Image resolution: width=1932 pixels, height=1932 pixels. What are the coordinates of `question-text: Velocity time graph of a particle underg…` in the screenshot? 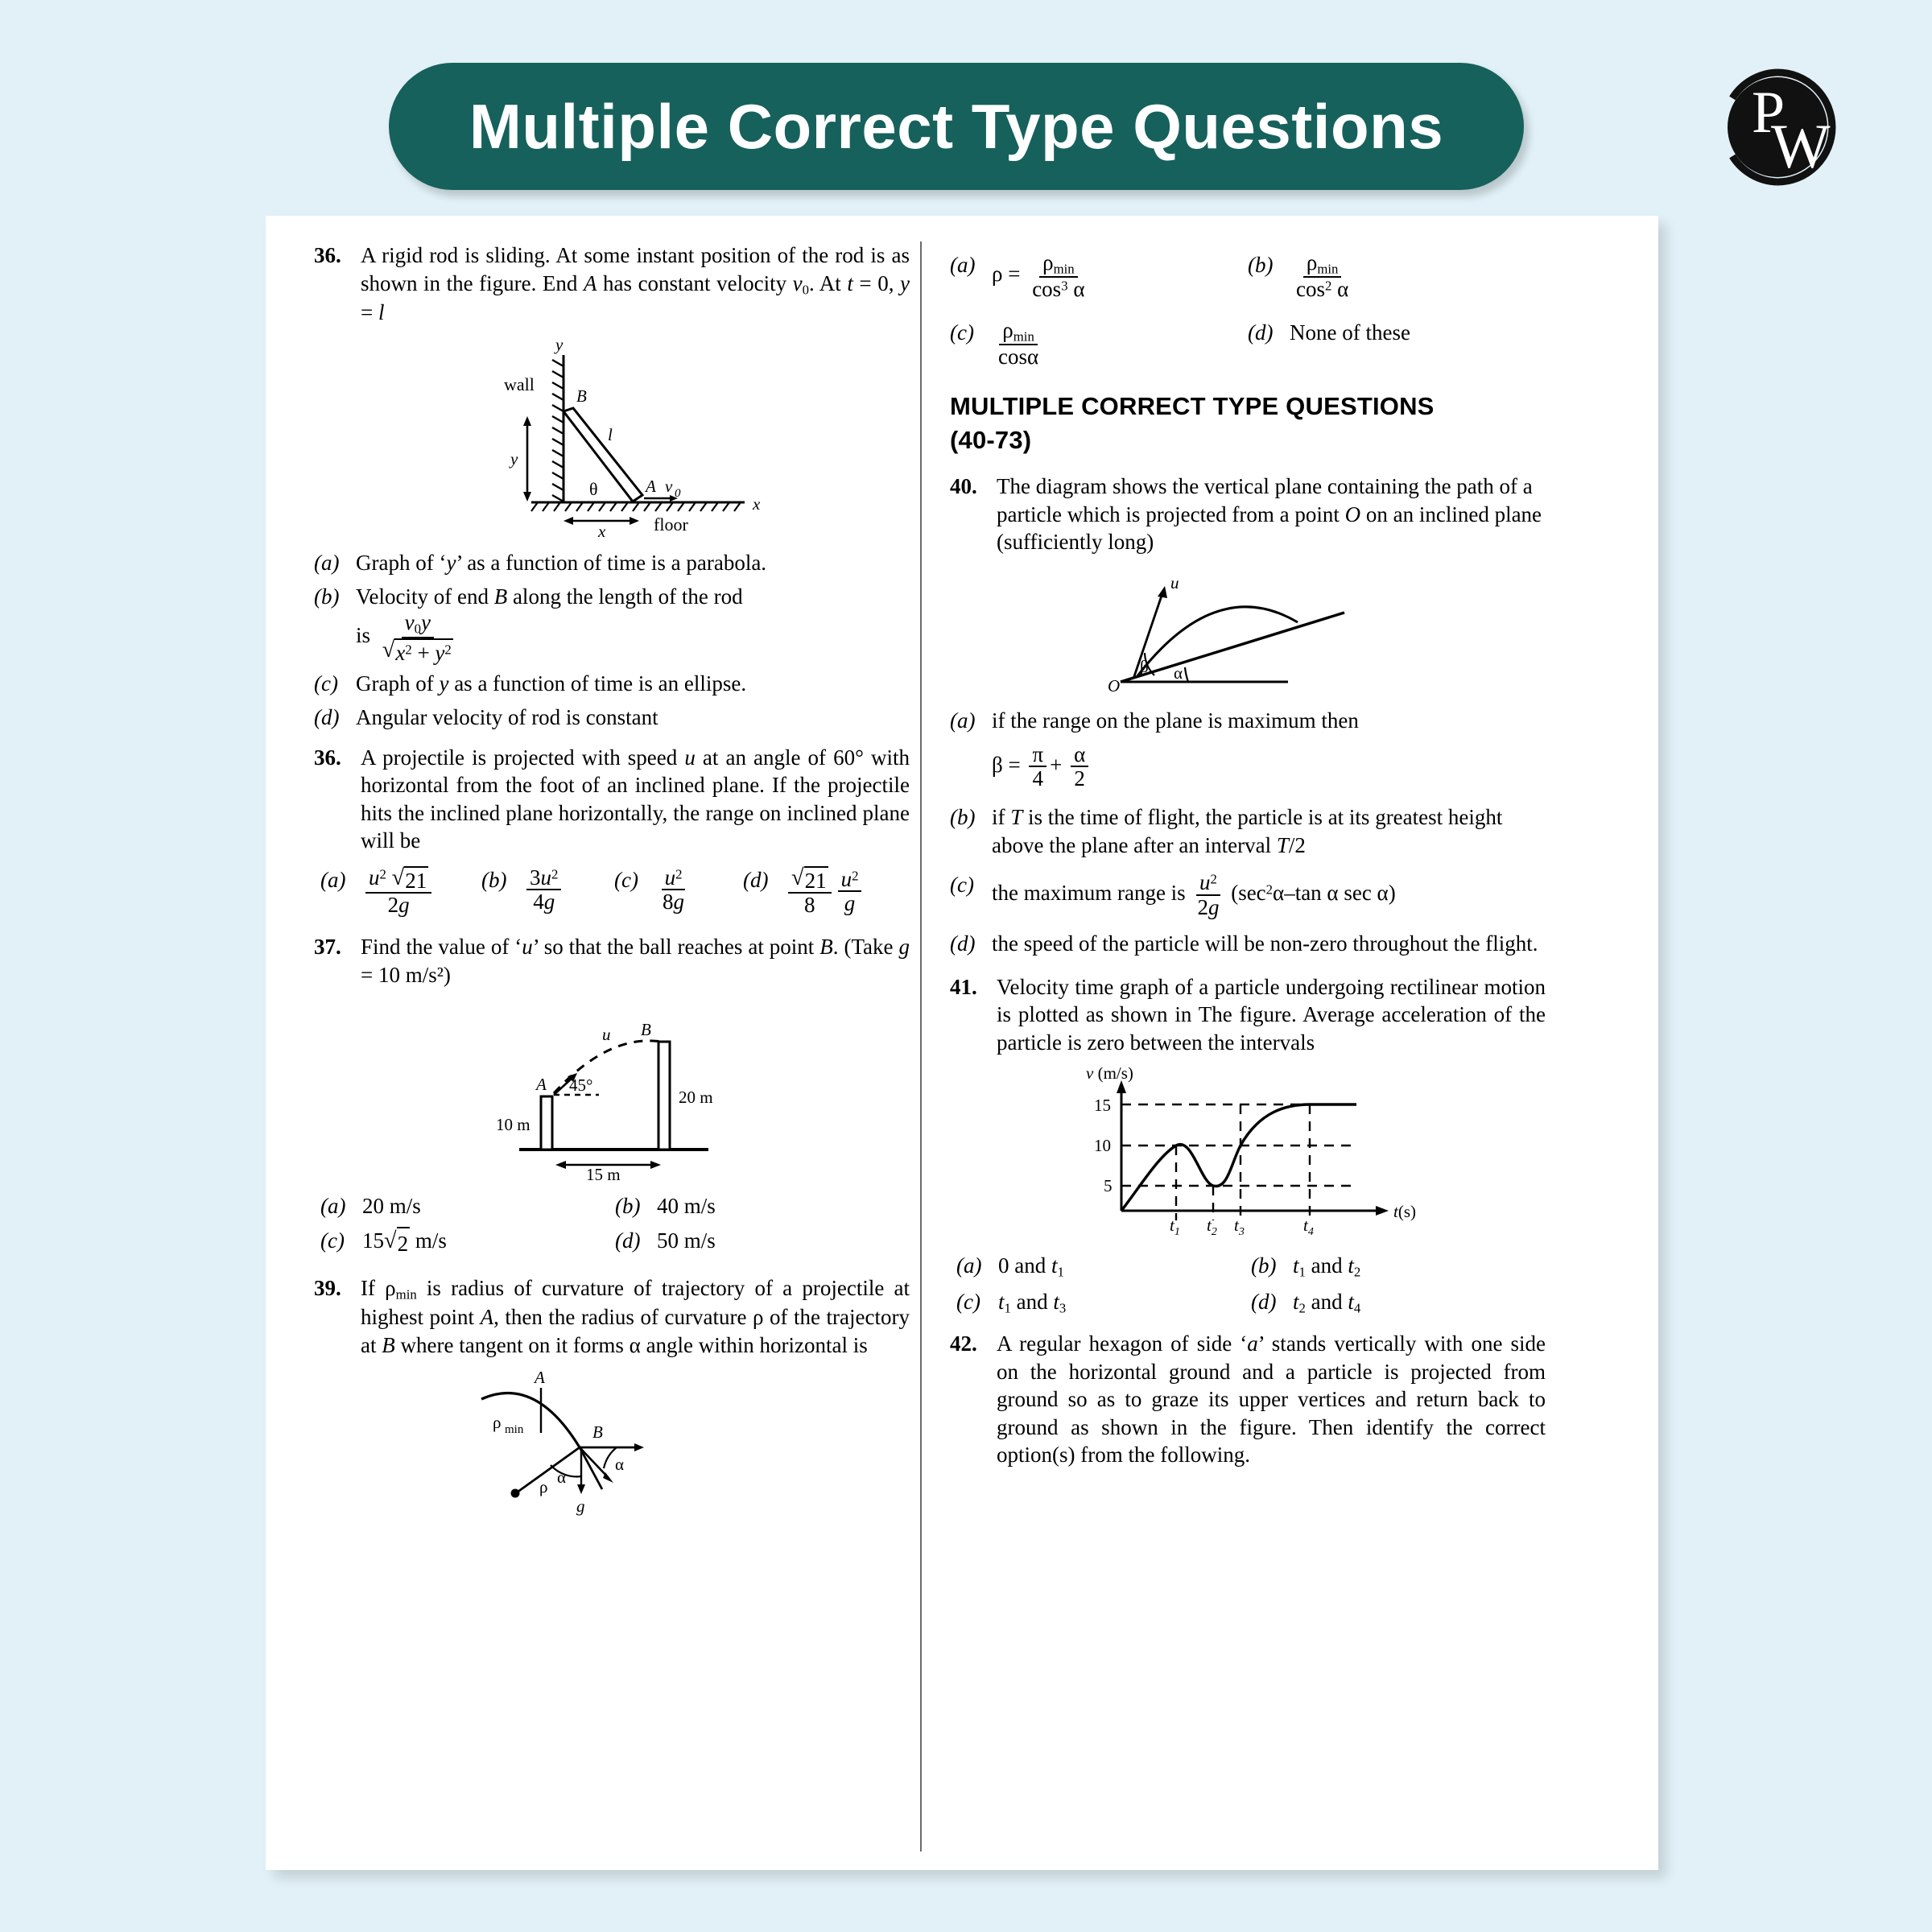 It's located at (1271, 1014).